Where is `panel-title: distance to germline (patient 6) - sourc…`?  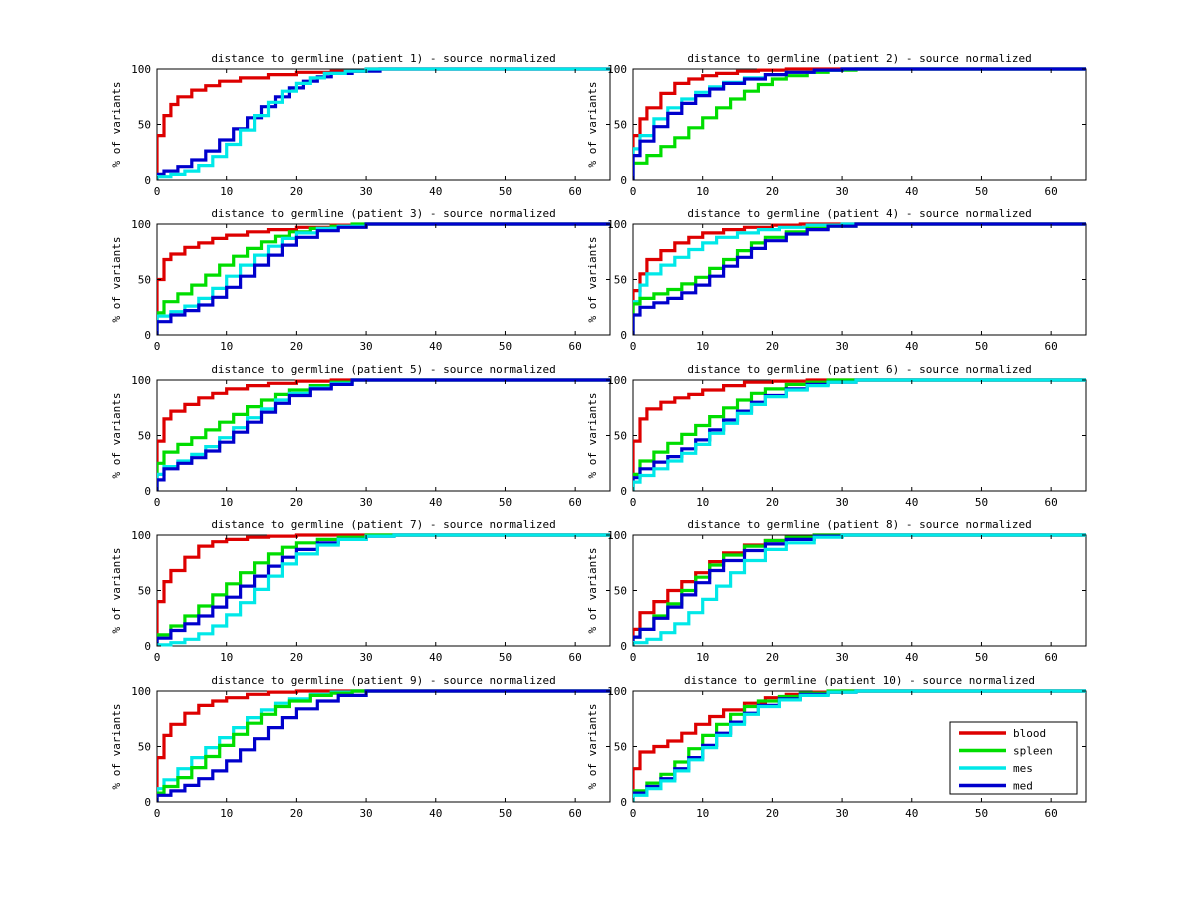
panel-title: distance to germline (patient 6) - sourc… is located at coordinates (859, 369).